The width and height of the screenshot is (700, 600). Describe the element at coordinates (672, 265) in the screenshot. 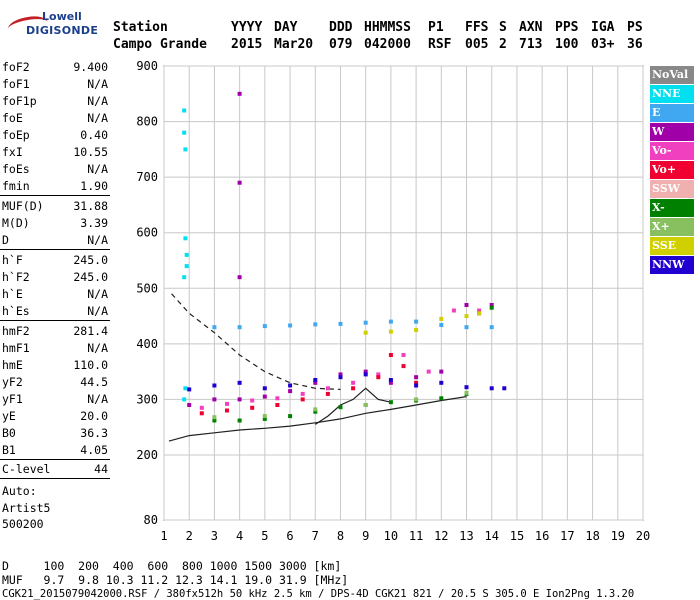

I see `legend-item-nnw: NNW` at that location.